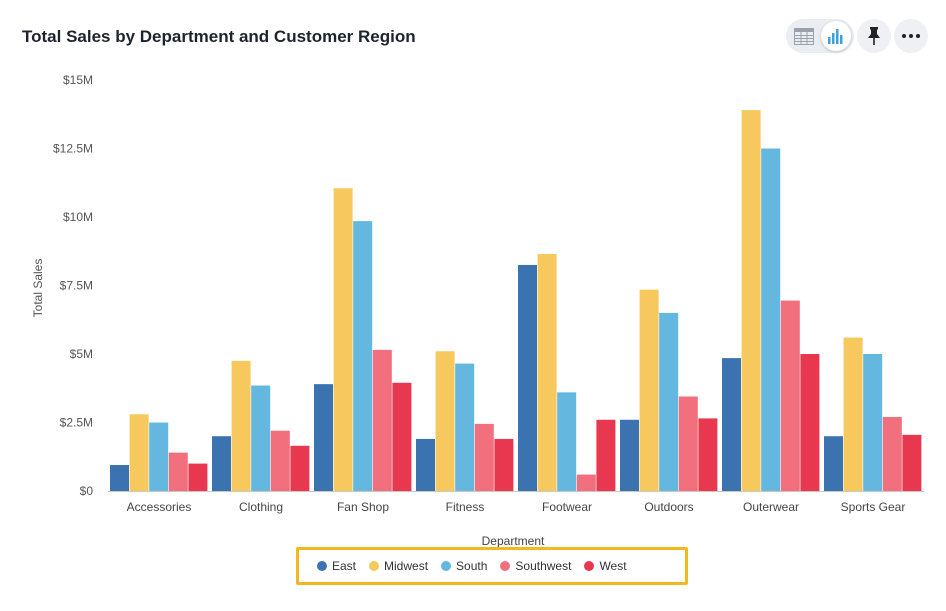  I want to click on bar-southwest-outerwear, so click(790, 395).